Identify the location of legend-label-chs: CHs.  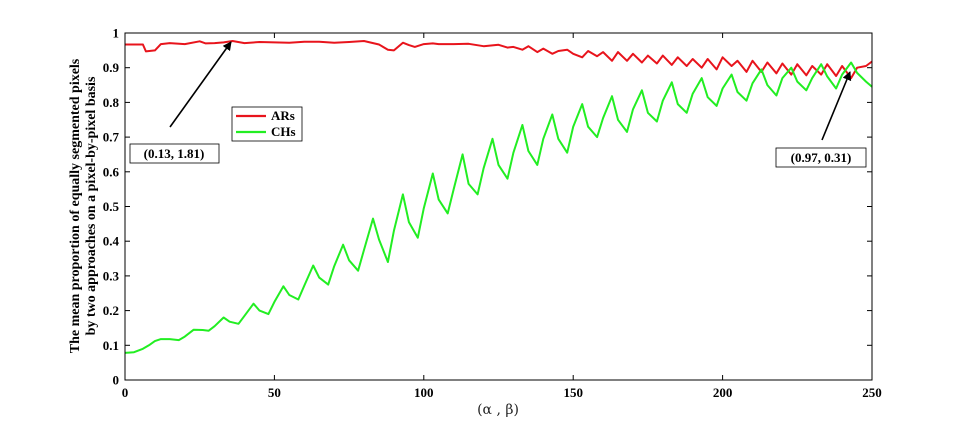
(283, 131).